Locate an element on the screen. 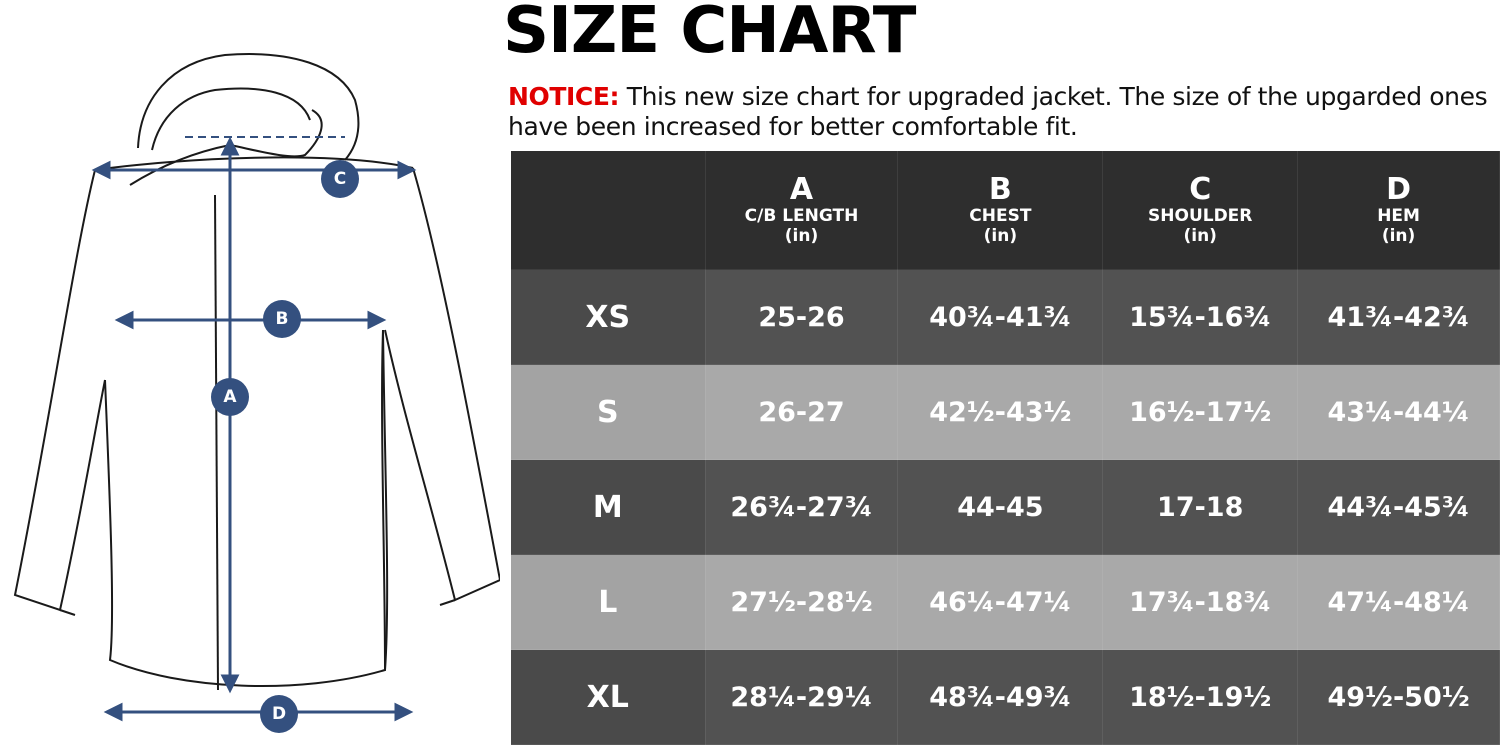 This screenshot has height=746, width=1500. measurement-cell: 41¾-42¾ is located at coordinates (1398, 317).